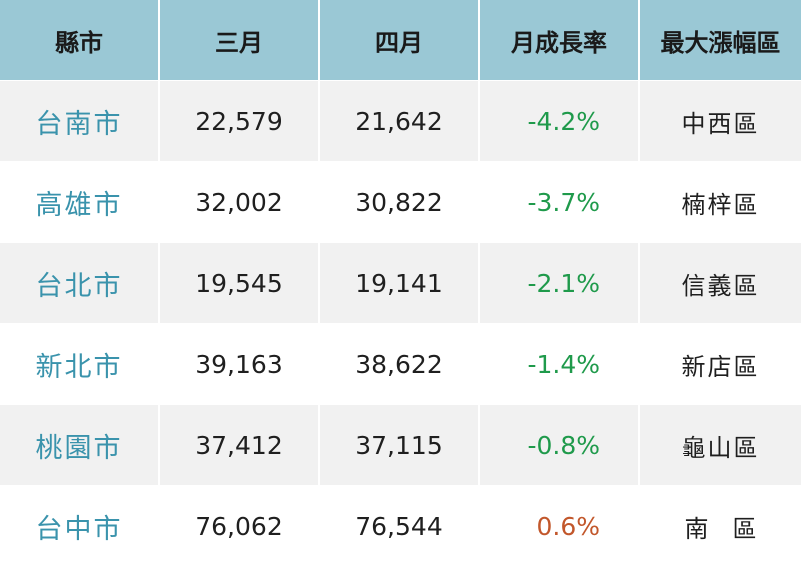 The height and width of the screenshot is (577, 801). What do you see at coordinates (240, 282) in the screenshot?
I see `march-cell: 19,545` at bounding box center [240, 282].